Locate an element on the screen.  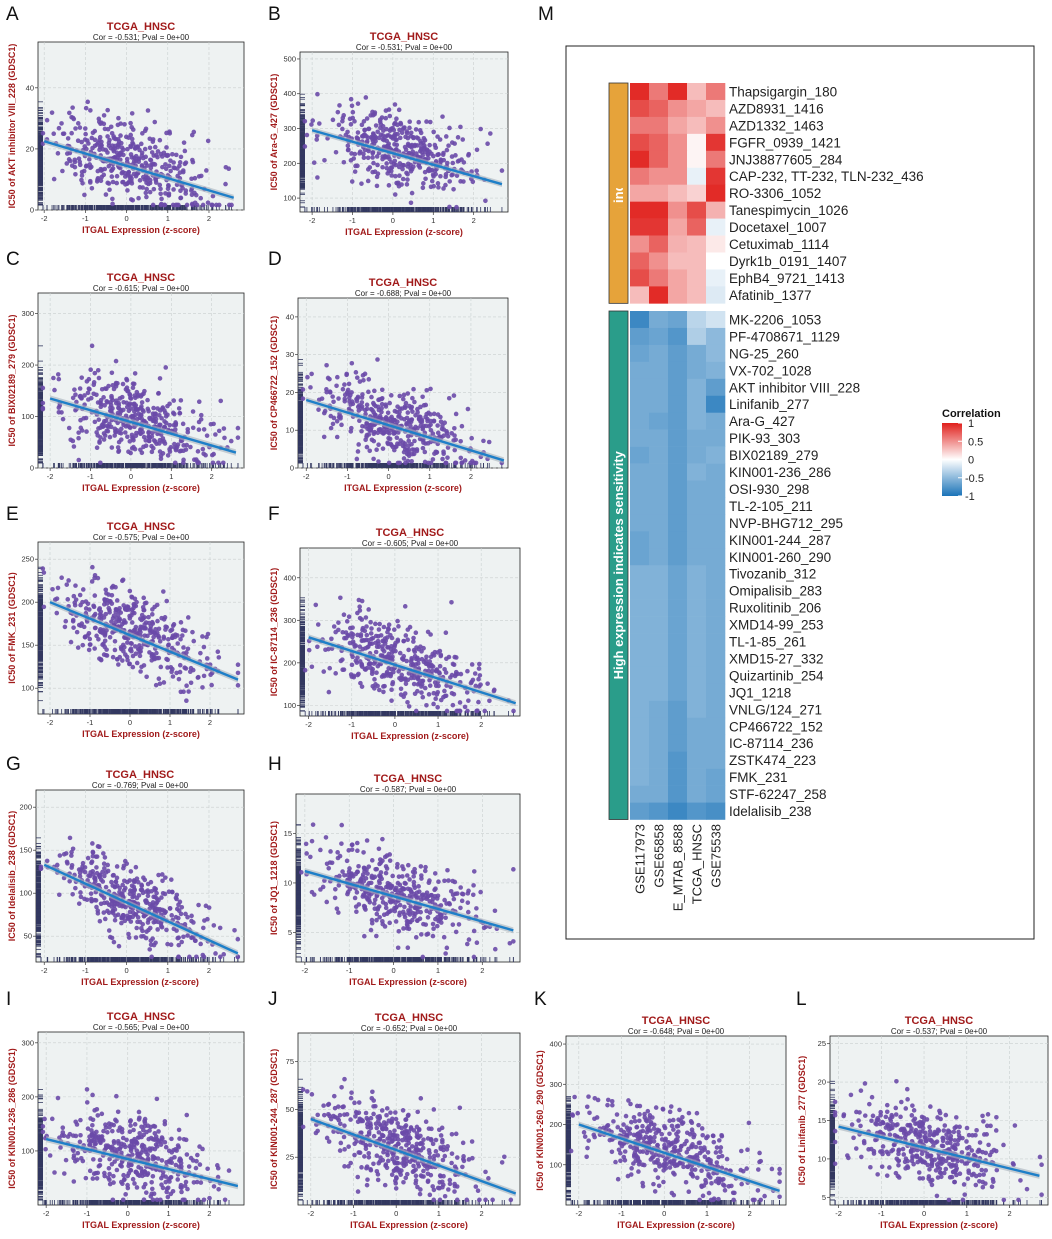
x-tick-label: 0 is located at coordinates (131, 476).